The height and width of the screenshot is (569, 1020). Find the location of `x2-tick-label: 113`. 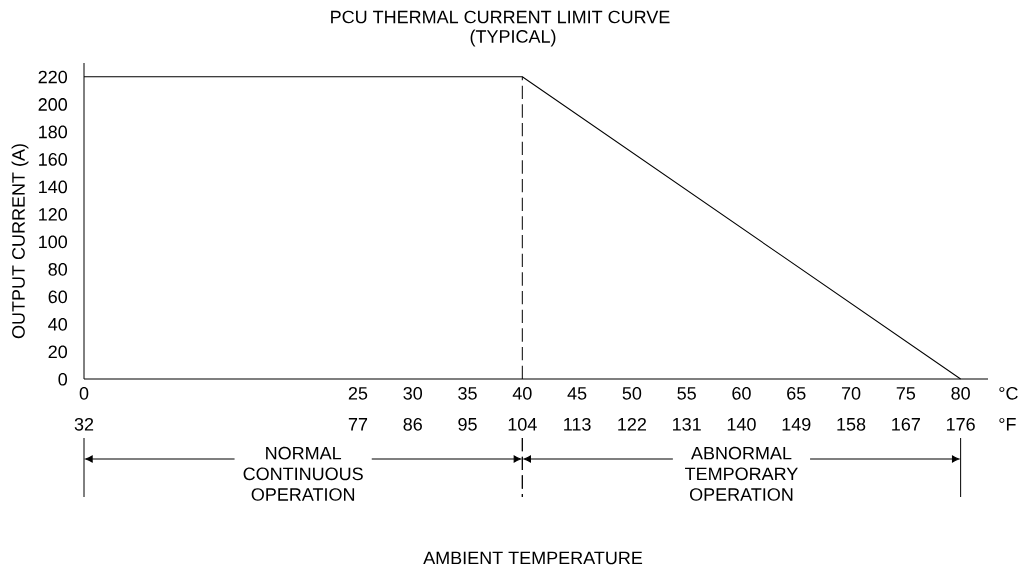

x2-tick-label: 113 is located at coordinates (577, 424).